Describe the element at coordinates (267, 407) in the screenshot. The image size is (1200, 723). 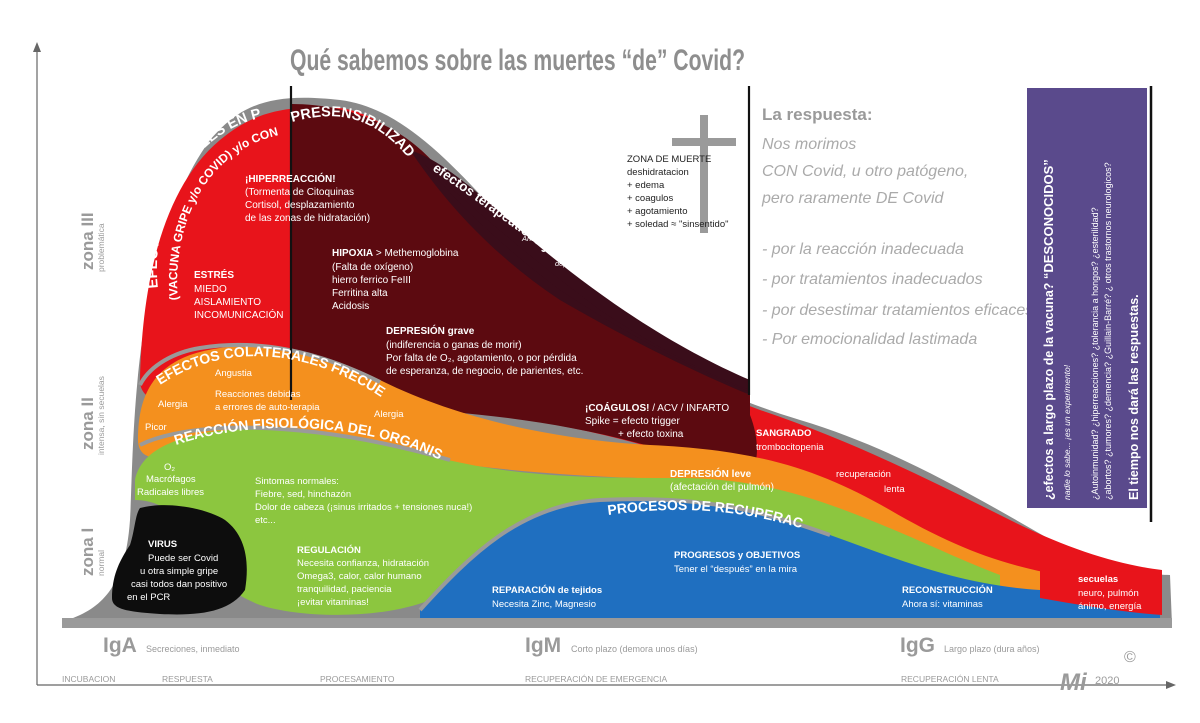
I see `svg-text: a errores de auto-terapia` at that location.